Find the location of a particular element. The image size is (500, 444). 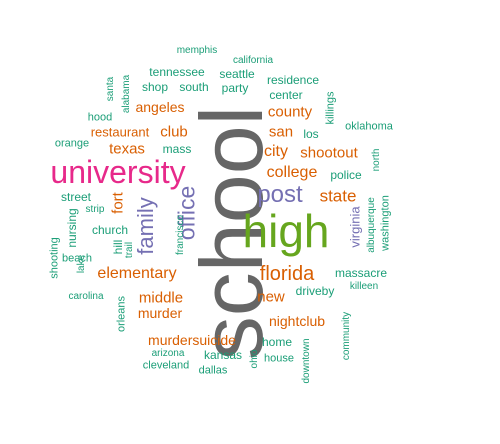

word-middle: middle is located at coordinates (161, 298).